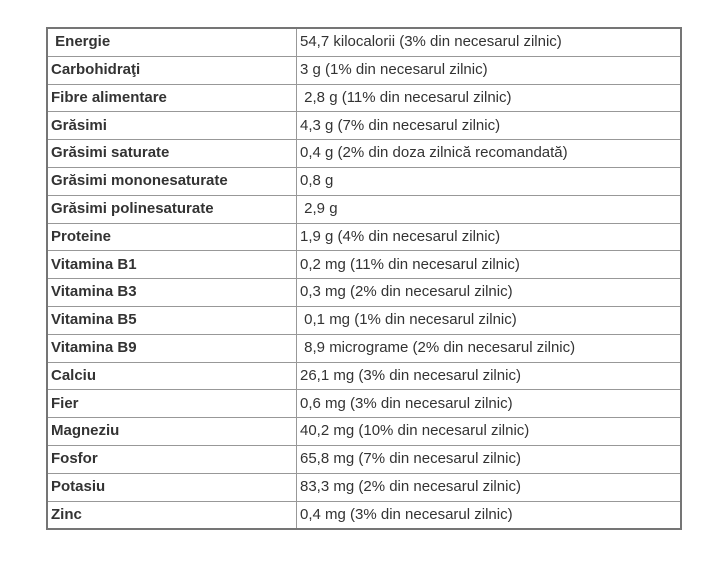  Describe the element at coordinates (489, 320) in the screenshot. I see `nutrient-value: 0,1 mg (1% din necesarul zilnic)` at that location.